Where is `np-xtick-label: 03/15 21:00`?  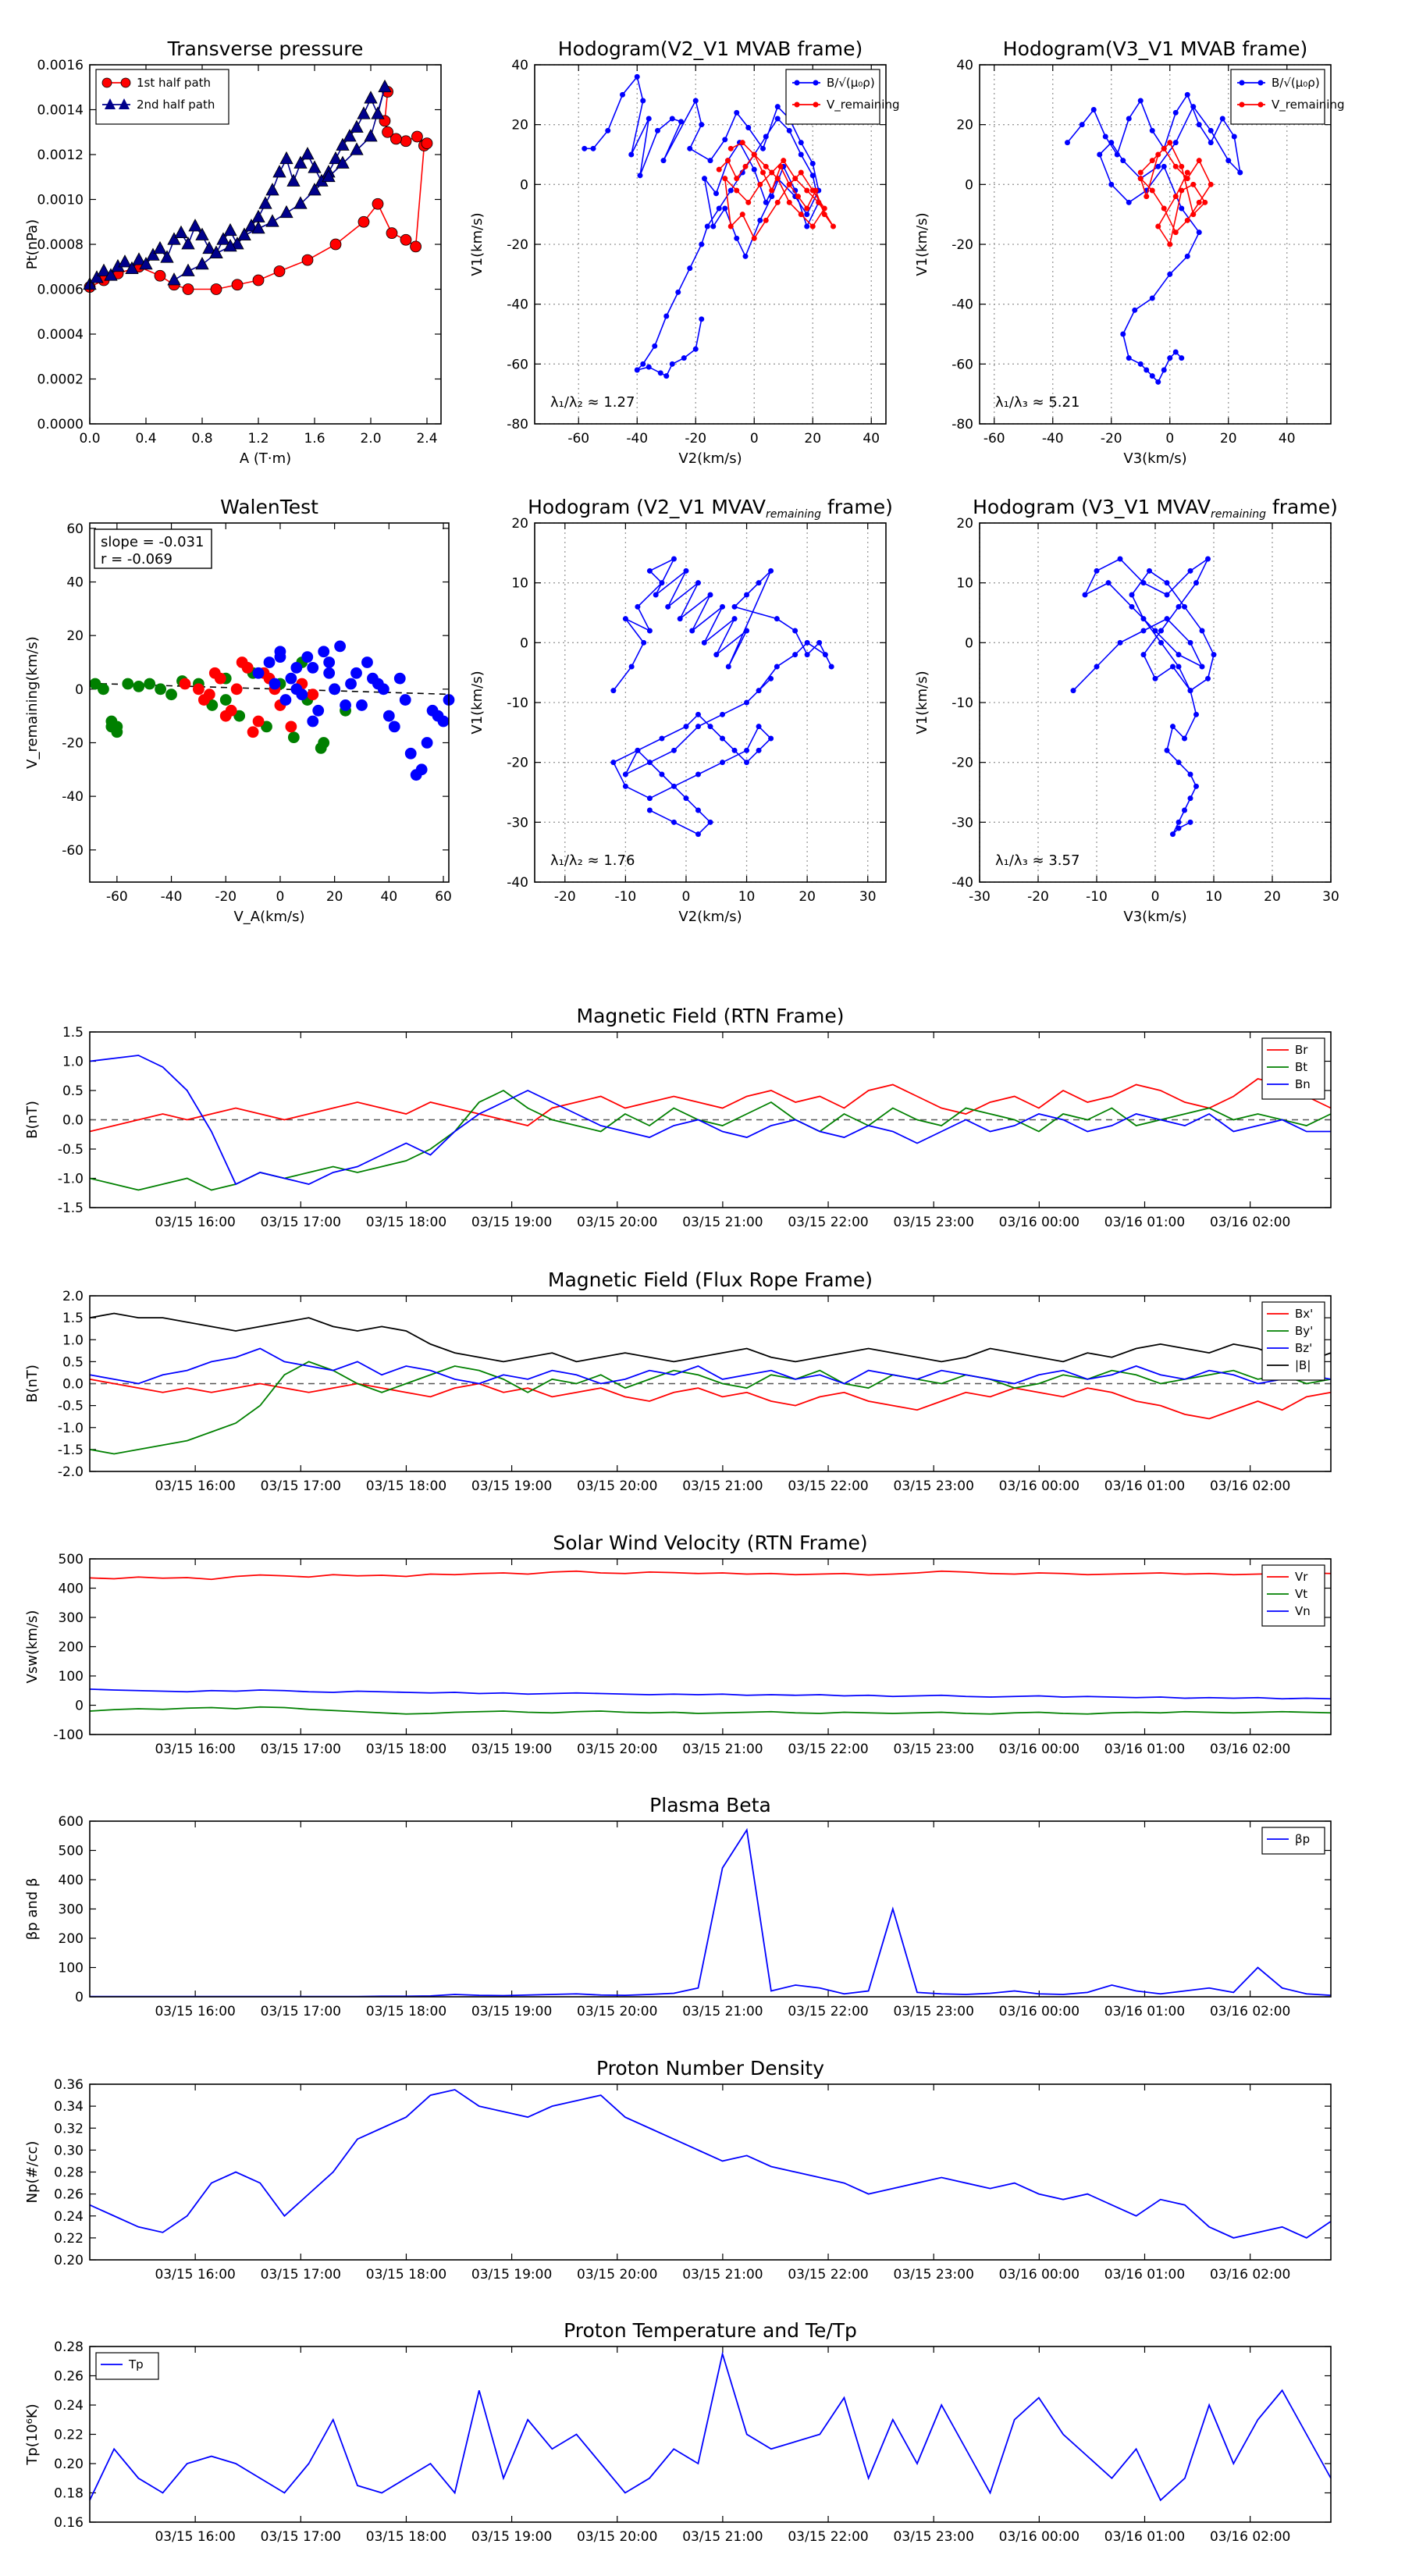
np-xtick-label: 03/15 21:00 is located at coordinates (722, 2274).